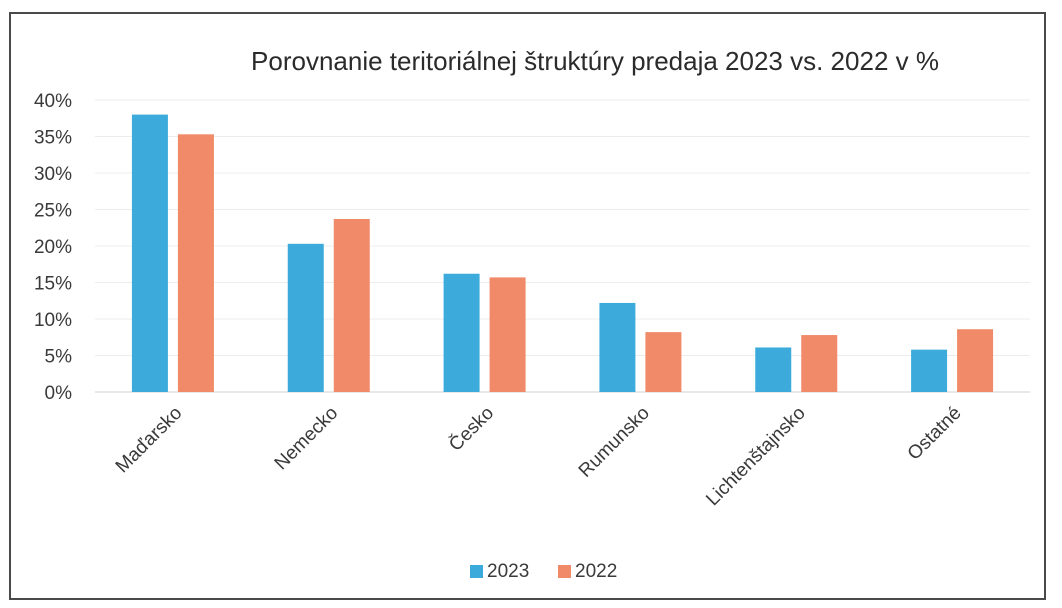 Image resolution: width=1062 pixels, height=608 pixels. Describe the element at coordinates (149, 440) in the screenshot. I see `category-label: Maďarsko` at that location.